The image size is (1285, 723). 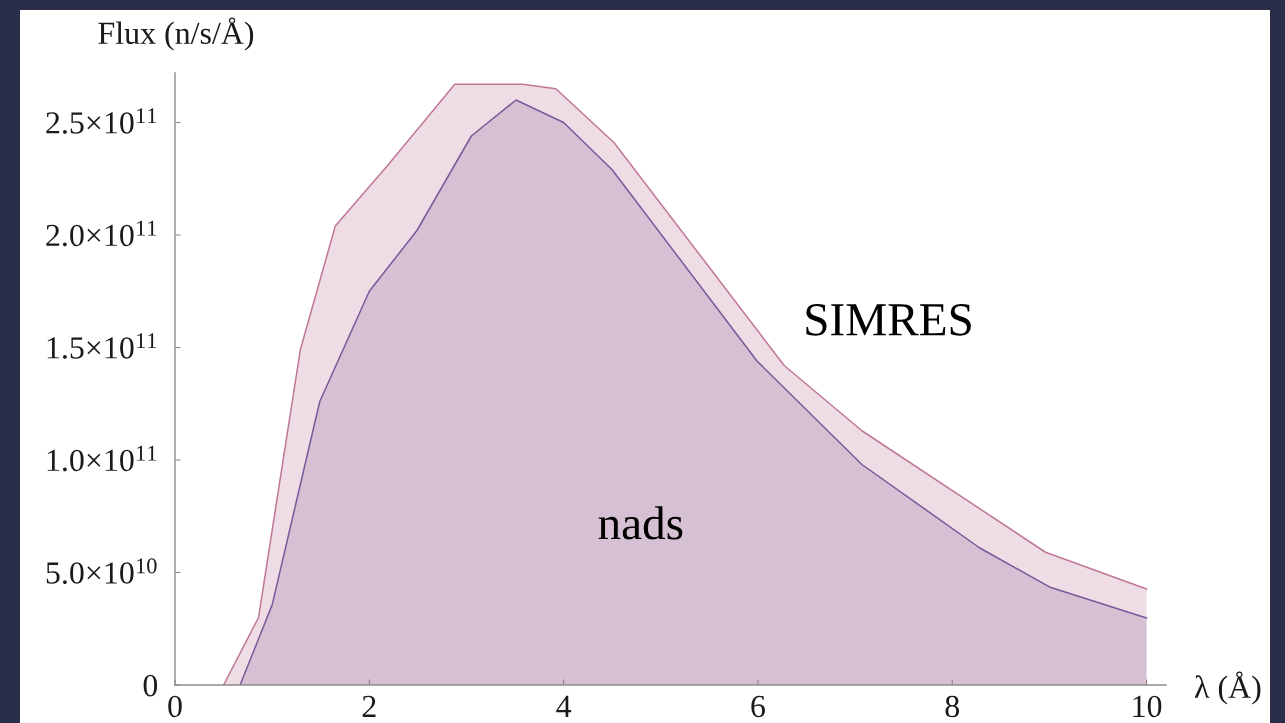 I want to click on y-tick-label: 2.5×10$^{11}$, so click(x=101, y=121).